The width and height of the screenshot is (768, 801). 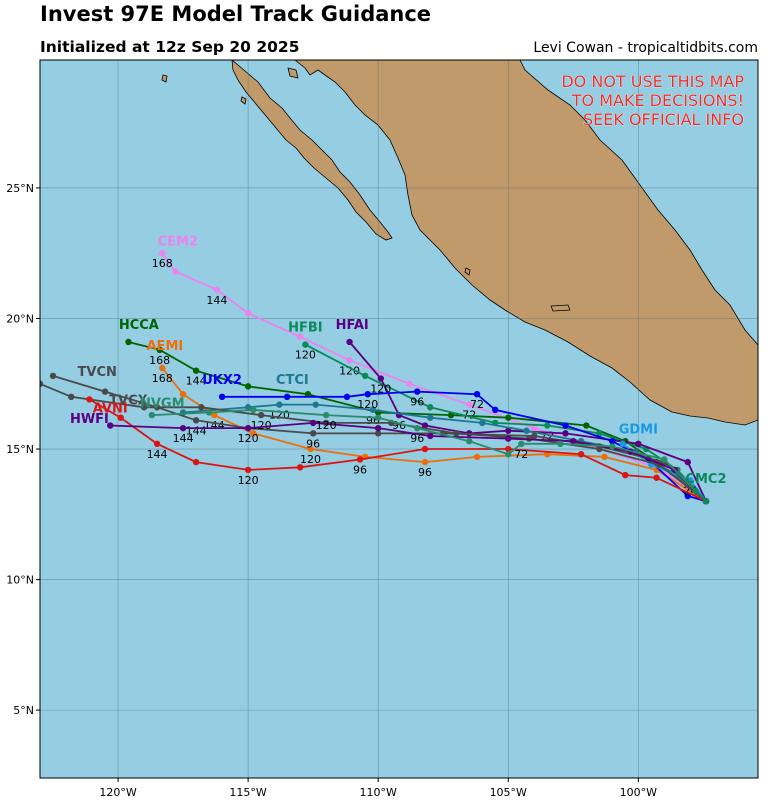 I want to click on model-name-label: CTCI, so click(x=292, y=380).